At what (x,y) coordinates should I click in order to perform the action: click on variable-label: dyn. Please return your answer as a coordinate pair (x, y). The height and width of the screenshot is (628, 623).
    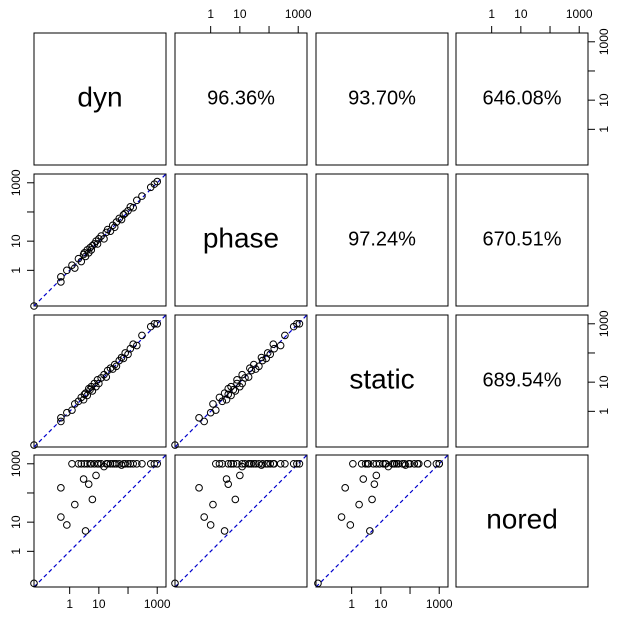
    Looking at the image, I should click on (99, 96).